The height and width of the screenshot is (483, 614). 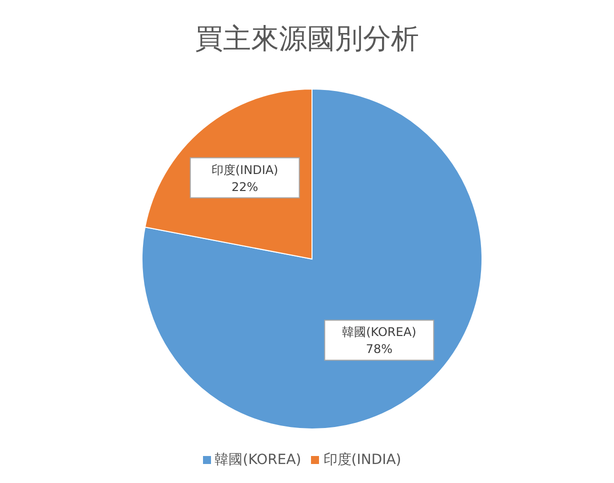 What do you see at coordinates (258, 460) in the screenshot?
I see `legend-label: 韓國(KOREA)` at bounding box center [258, 460].